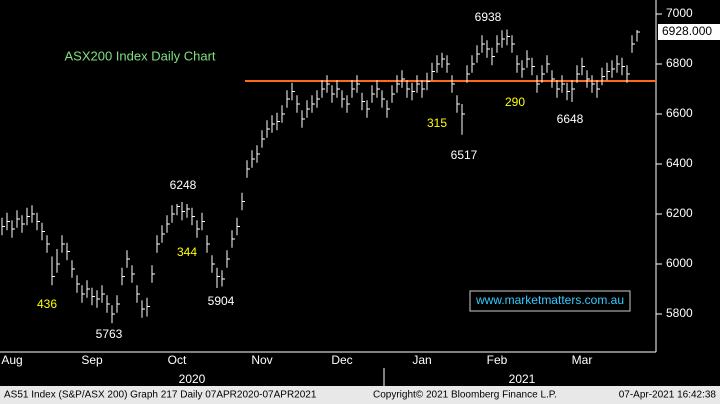 The height and width of the screenshot is (404, 720). Describe the element at coordinates (679, 213) in the screenshot. I see `y-tick-label: 6200` at that location.